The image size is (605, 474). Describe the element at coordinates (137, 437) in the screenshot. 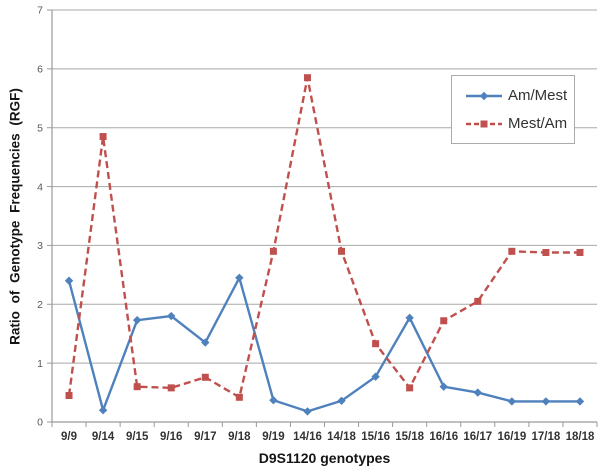

I see `x-tick-label: 9/15` at that location.